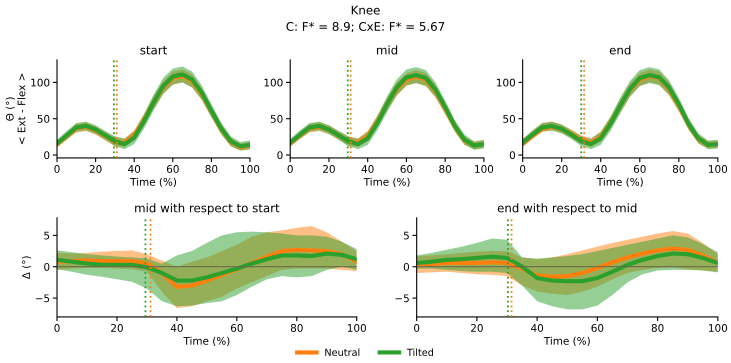 This screenshot has height=363, width=731. What do you see at coordinates (387, 50) in the screenshot?
I see `chart-title: mid` at bounding box center [387, 50].